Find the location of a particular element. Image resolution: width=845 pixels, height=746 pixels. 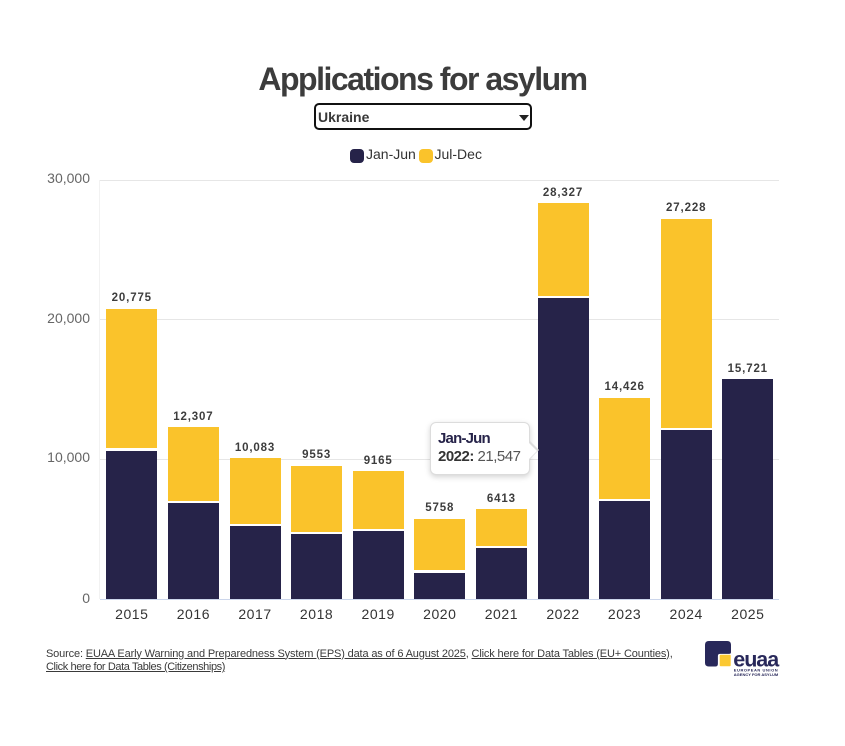

svg-text: EUROPEAN UNION is located at coordinates (756, 669).